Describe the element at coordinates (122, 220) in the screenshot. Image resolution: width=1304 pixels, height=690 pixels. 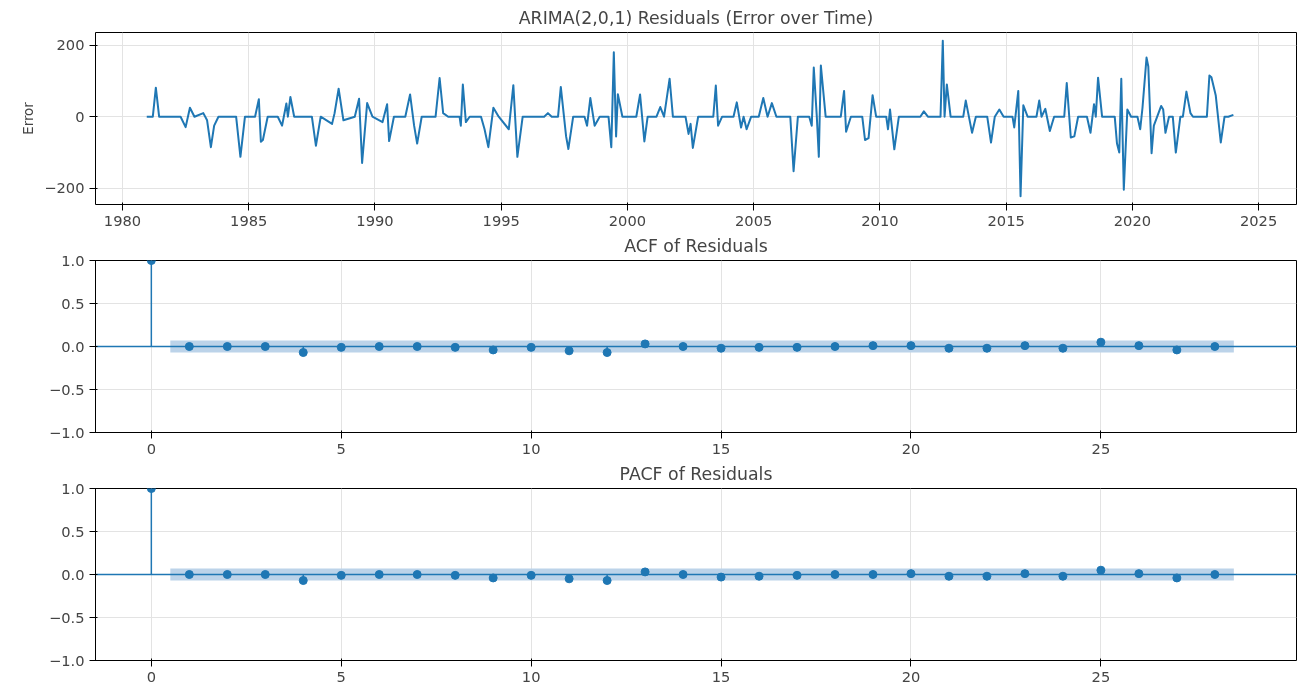
I see `x-tick-label: 1980` at that location.